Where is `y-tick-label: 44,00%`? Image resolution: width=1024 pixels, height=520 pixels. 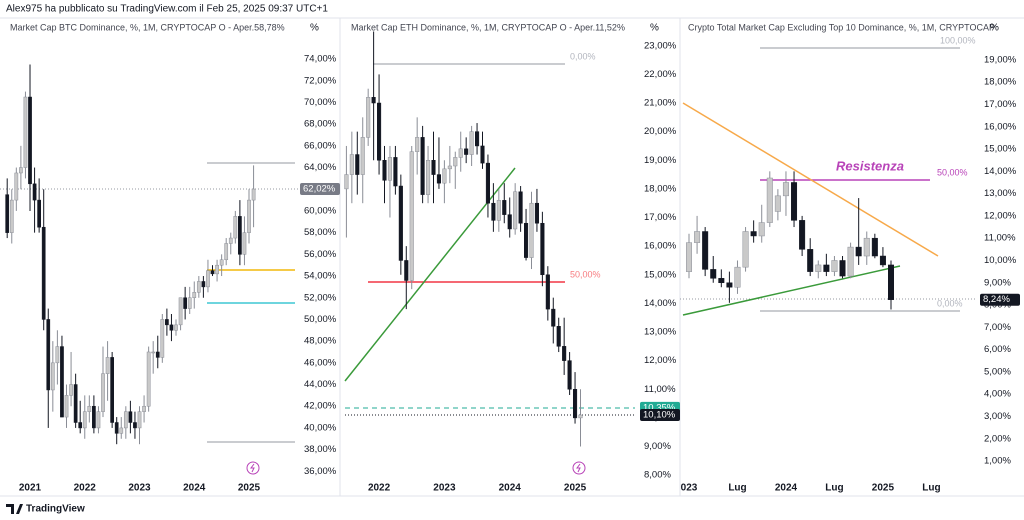 y-tick-label: 44,00% is located at coordinates (320, 384).